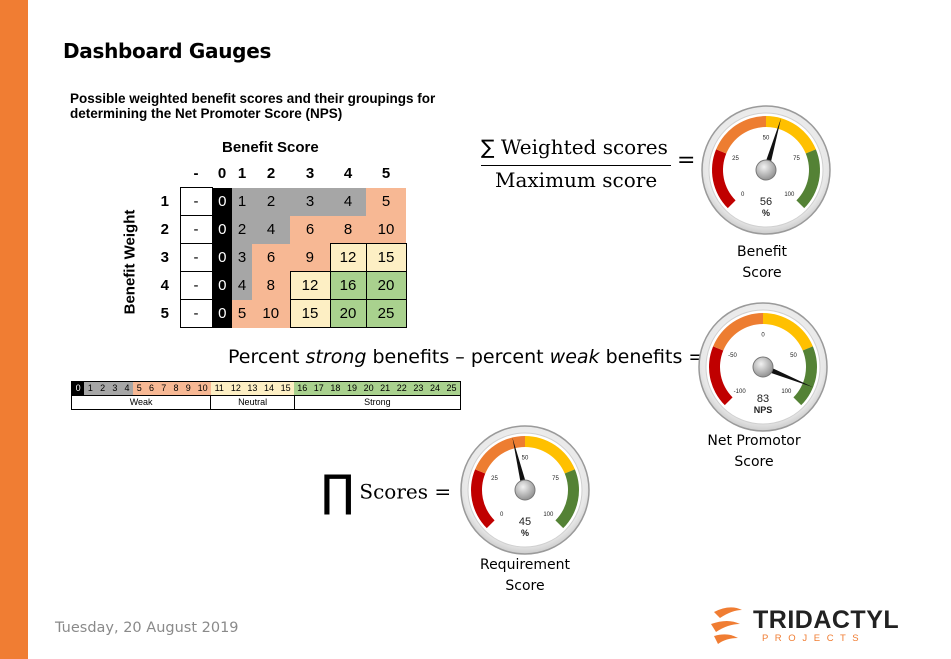 This screenshot has height=659, width=951. What do you see at coordinates (336, 357) in the screenshot?
I see `nps-strong: strong` at bounding box center [336, 357].